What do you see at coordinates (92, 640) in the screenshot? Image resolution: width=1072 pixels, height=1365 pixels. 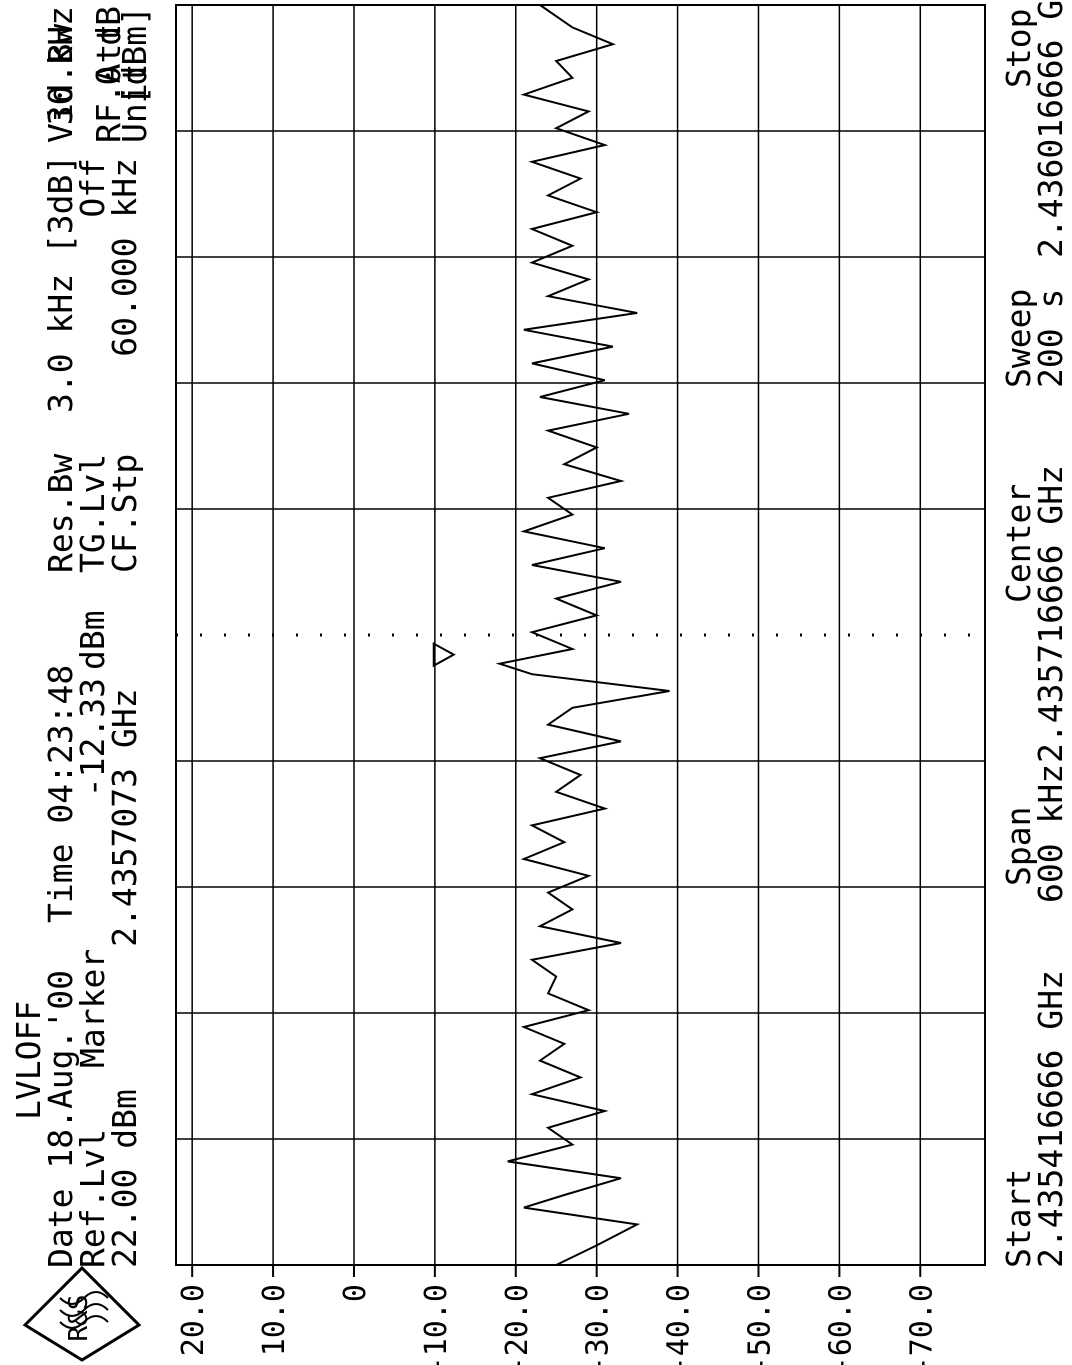 I see `marker-level-unit: dBm` at bounding box center [92, 640].